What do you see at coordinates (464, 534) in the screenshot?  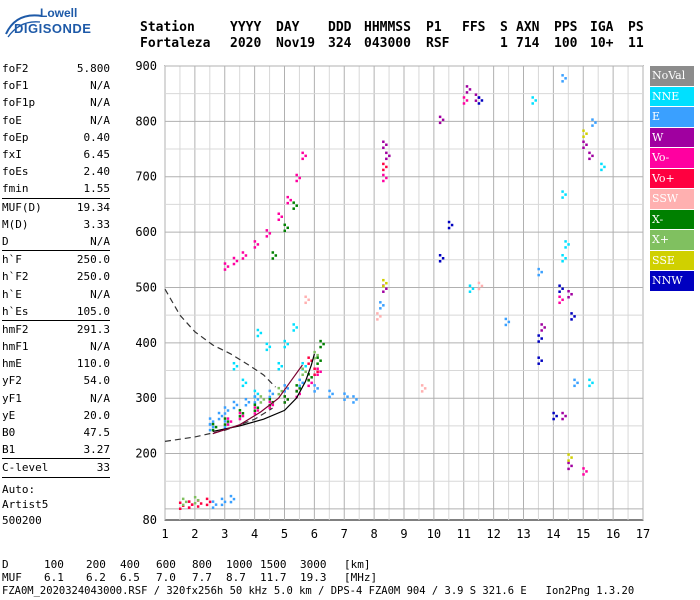 I see `x-tick-label: 11` at bounding box center [464, 534].